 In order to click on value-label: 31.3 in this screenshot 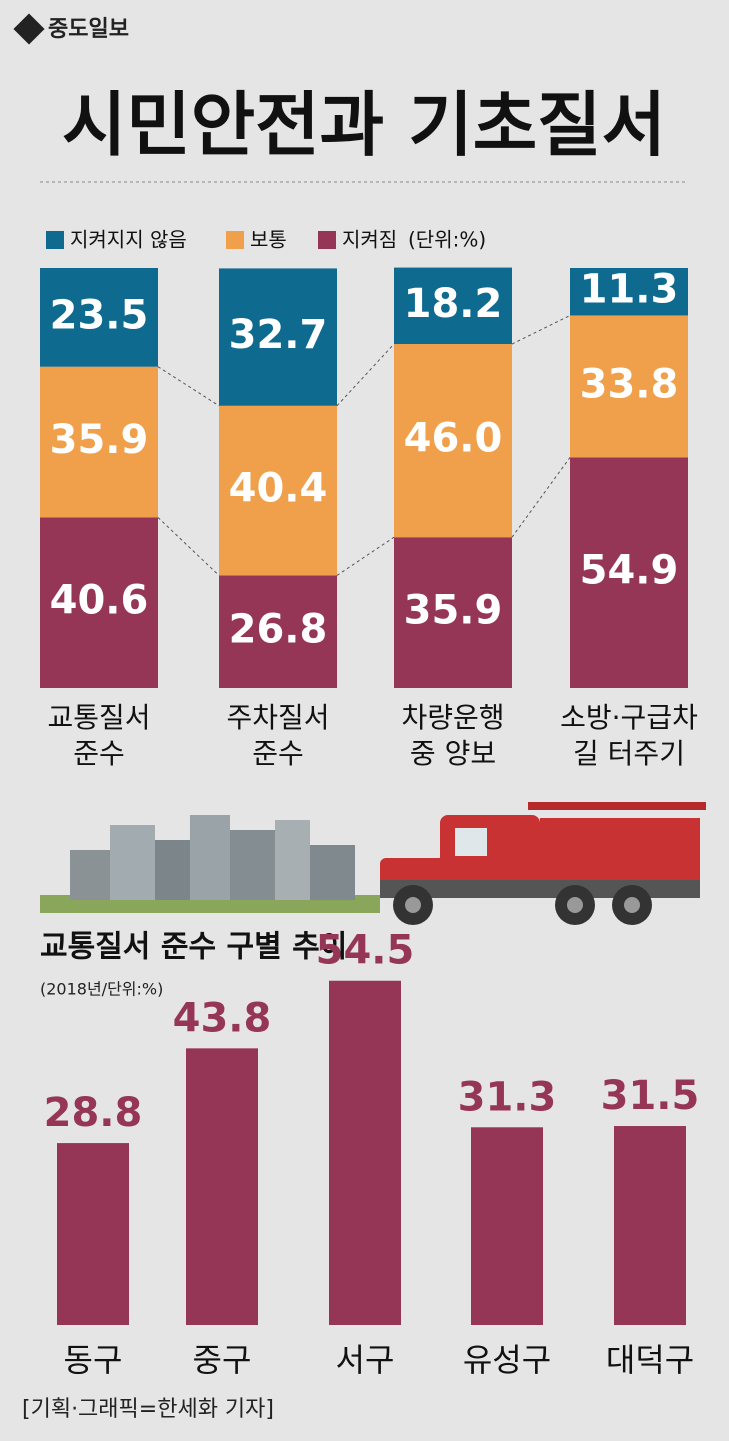, I will do `click(507, 1097)`.